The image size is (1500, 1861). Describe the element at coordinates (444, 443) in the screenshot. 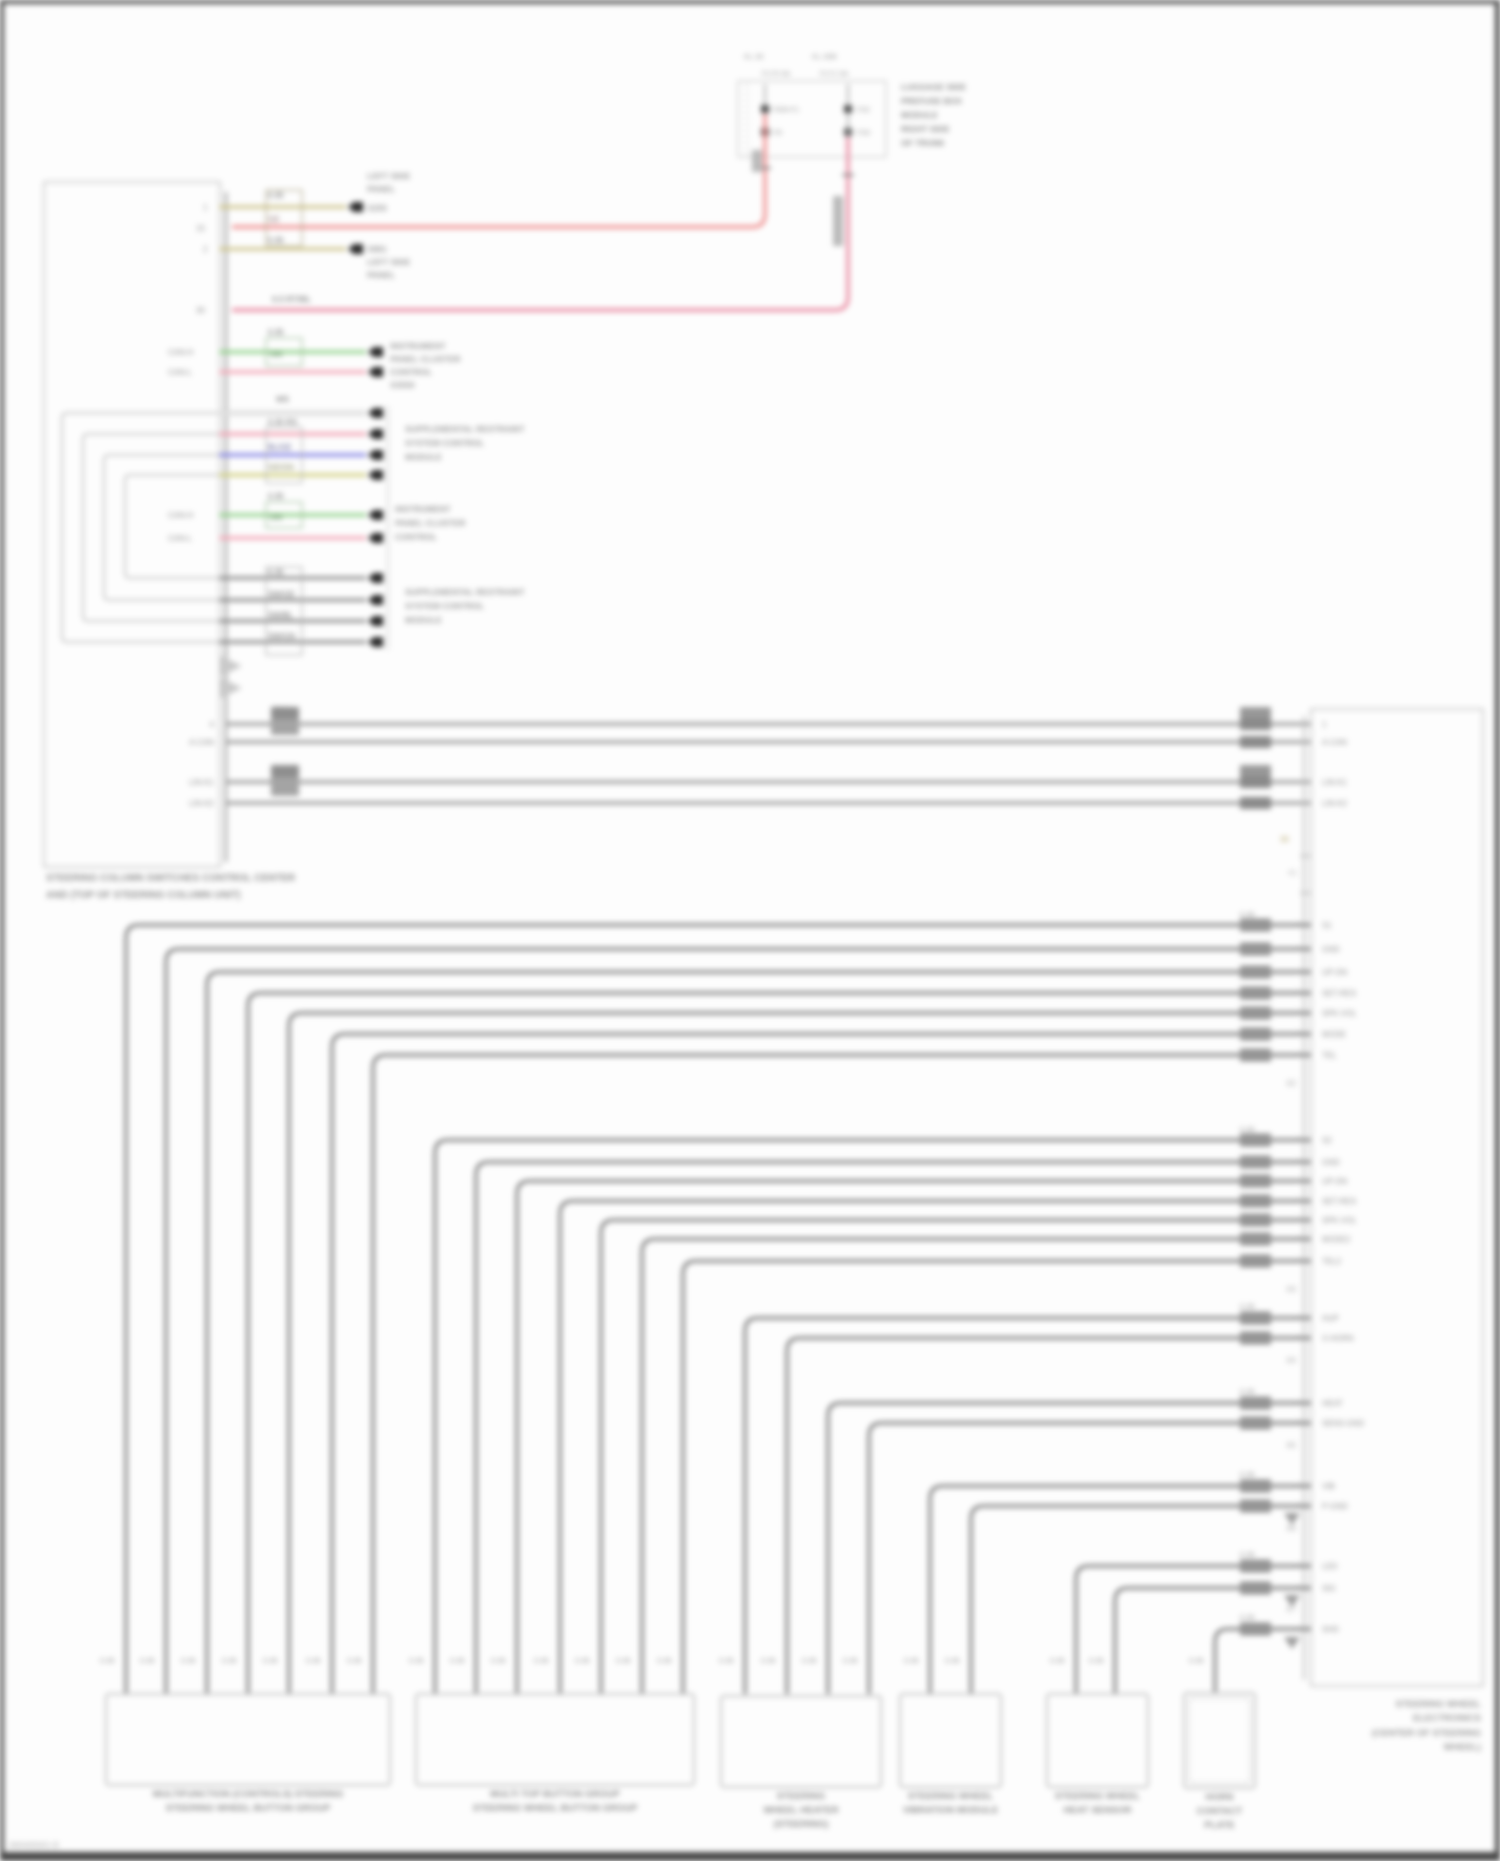

I see `svg-text: SYSTEM CONTROL` at that location.